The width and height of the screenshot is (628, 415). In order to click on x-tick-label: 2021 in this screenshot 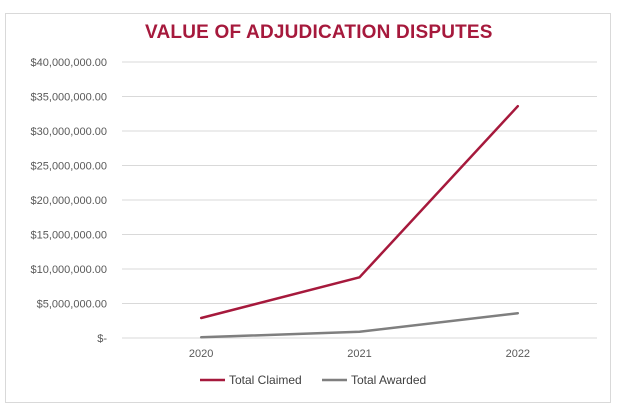, I will do `click(359, 354)`.